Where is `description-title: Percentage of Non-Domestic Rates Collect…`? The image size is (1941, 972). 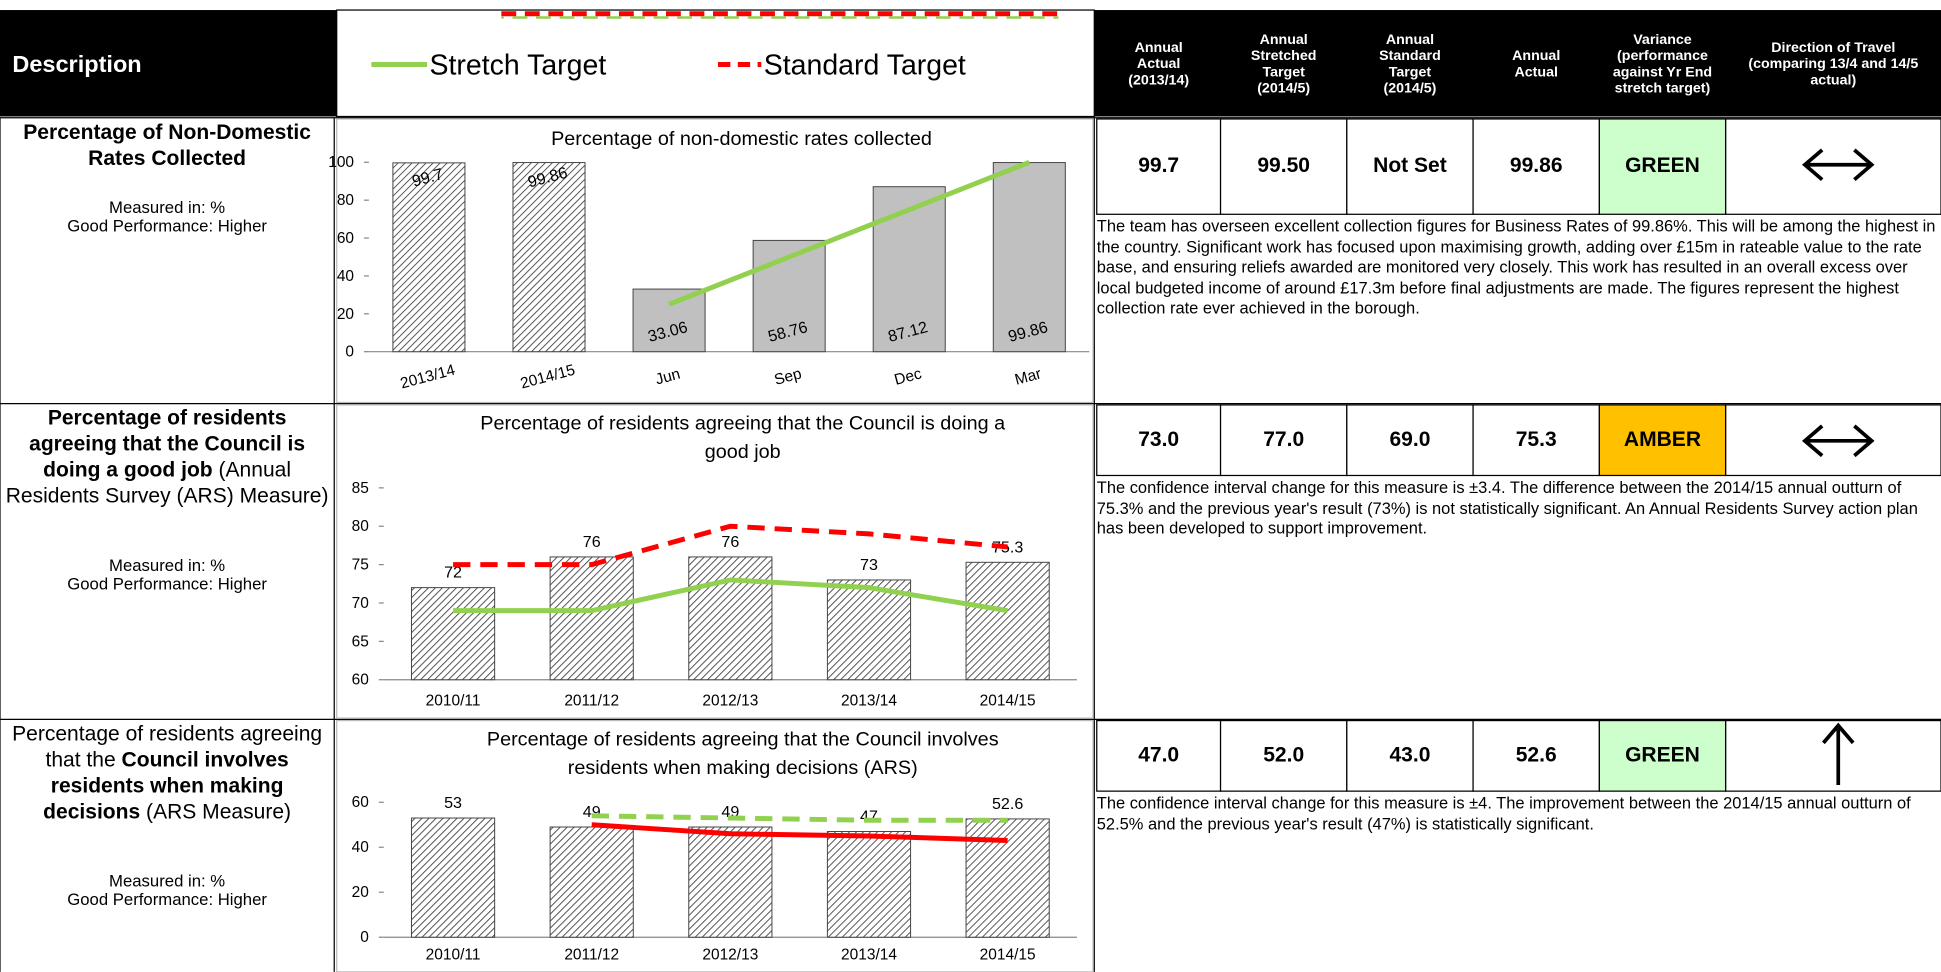
description-title: Percentage of Non-Domestic Rates Collect… is located at coordinates (166, 145).